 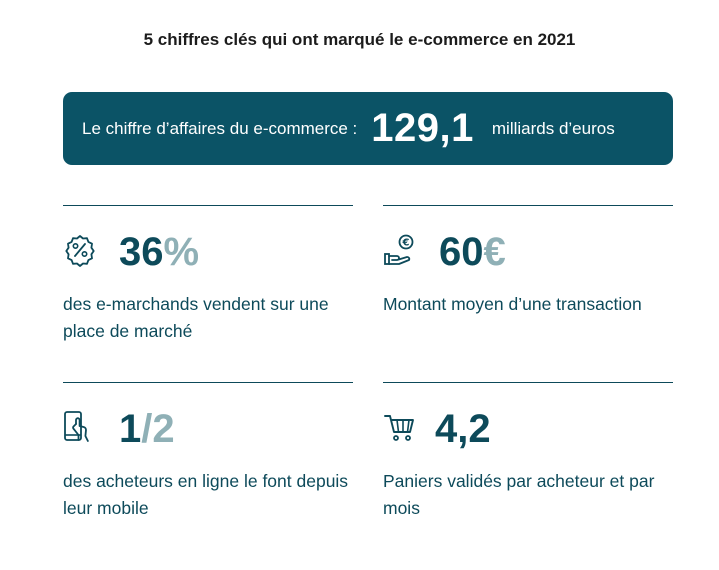 What do you see at coordinates (220, 128) in the screenshot?
I see `revenue-label: Le chiffre d’affaires du e-commerce :` at bounding box center [220, 128].